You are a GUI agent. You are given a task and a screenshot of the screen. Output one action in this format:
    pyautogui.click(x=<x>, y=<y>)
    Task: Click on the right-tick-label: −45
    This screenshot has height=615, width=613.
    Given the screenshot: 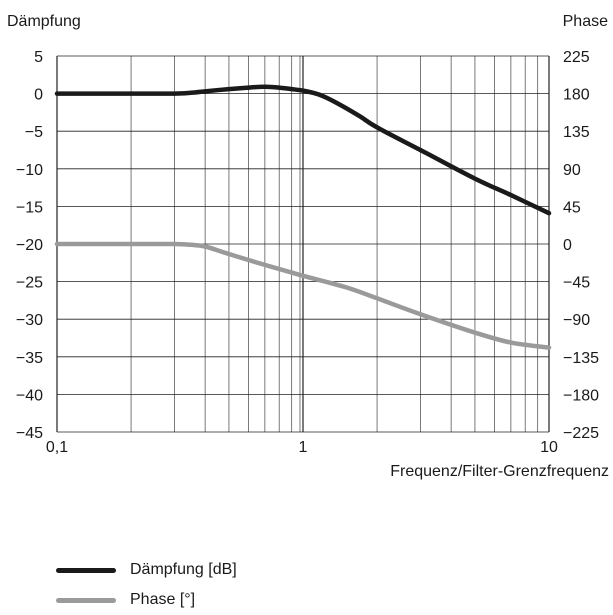 What is the action you would take?
    pyautogui.click(x=576, y=283)
    